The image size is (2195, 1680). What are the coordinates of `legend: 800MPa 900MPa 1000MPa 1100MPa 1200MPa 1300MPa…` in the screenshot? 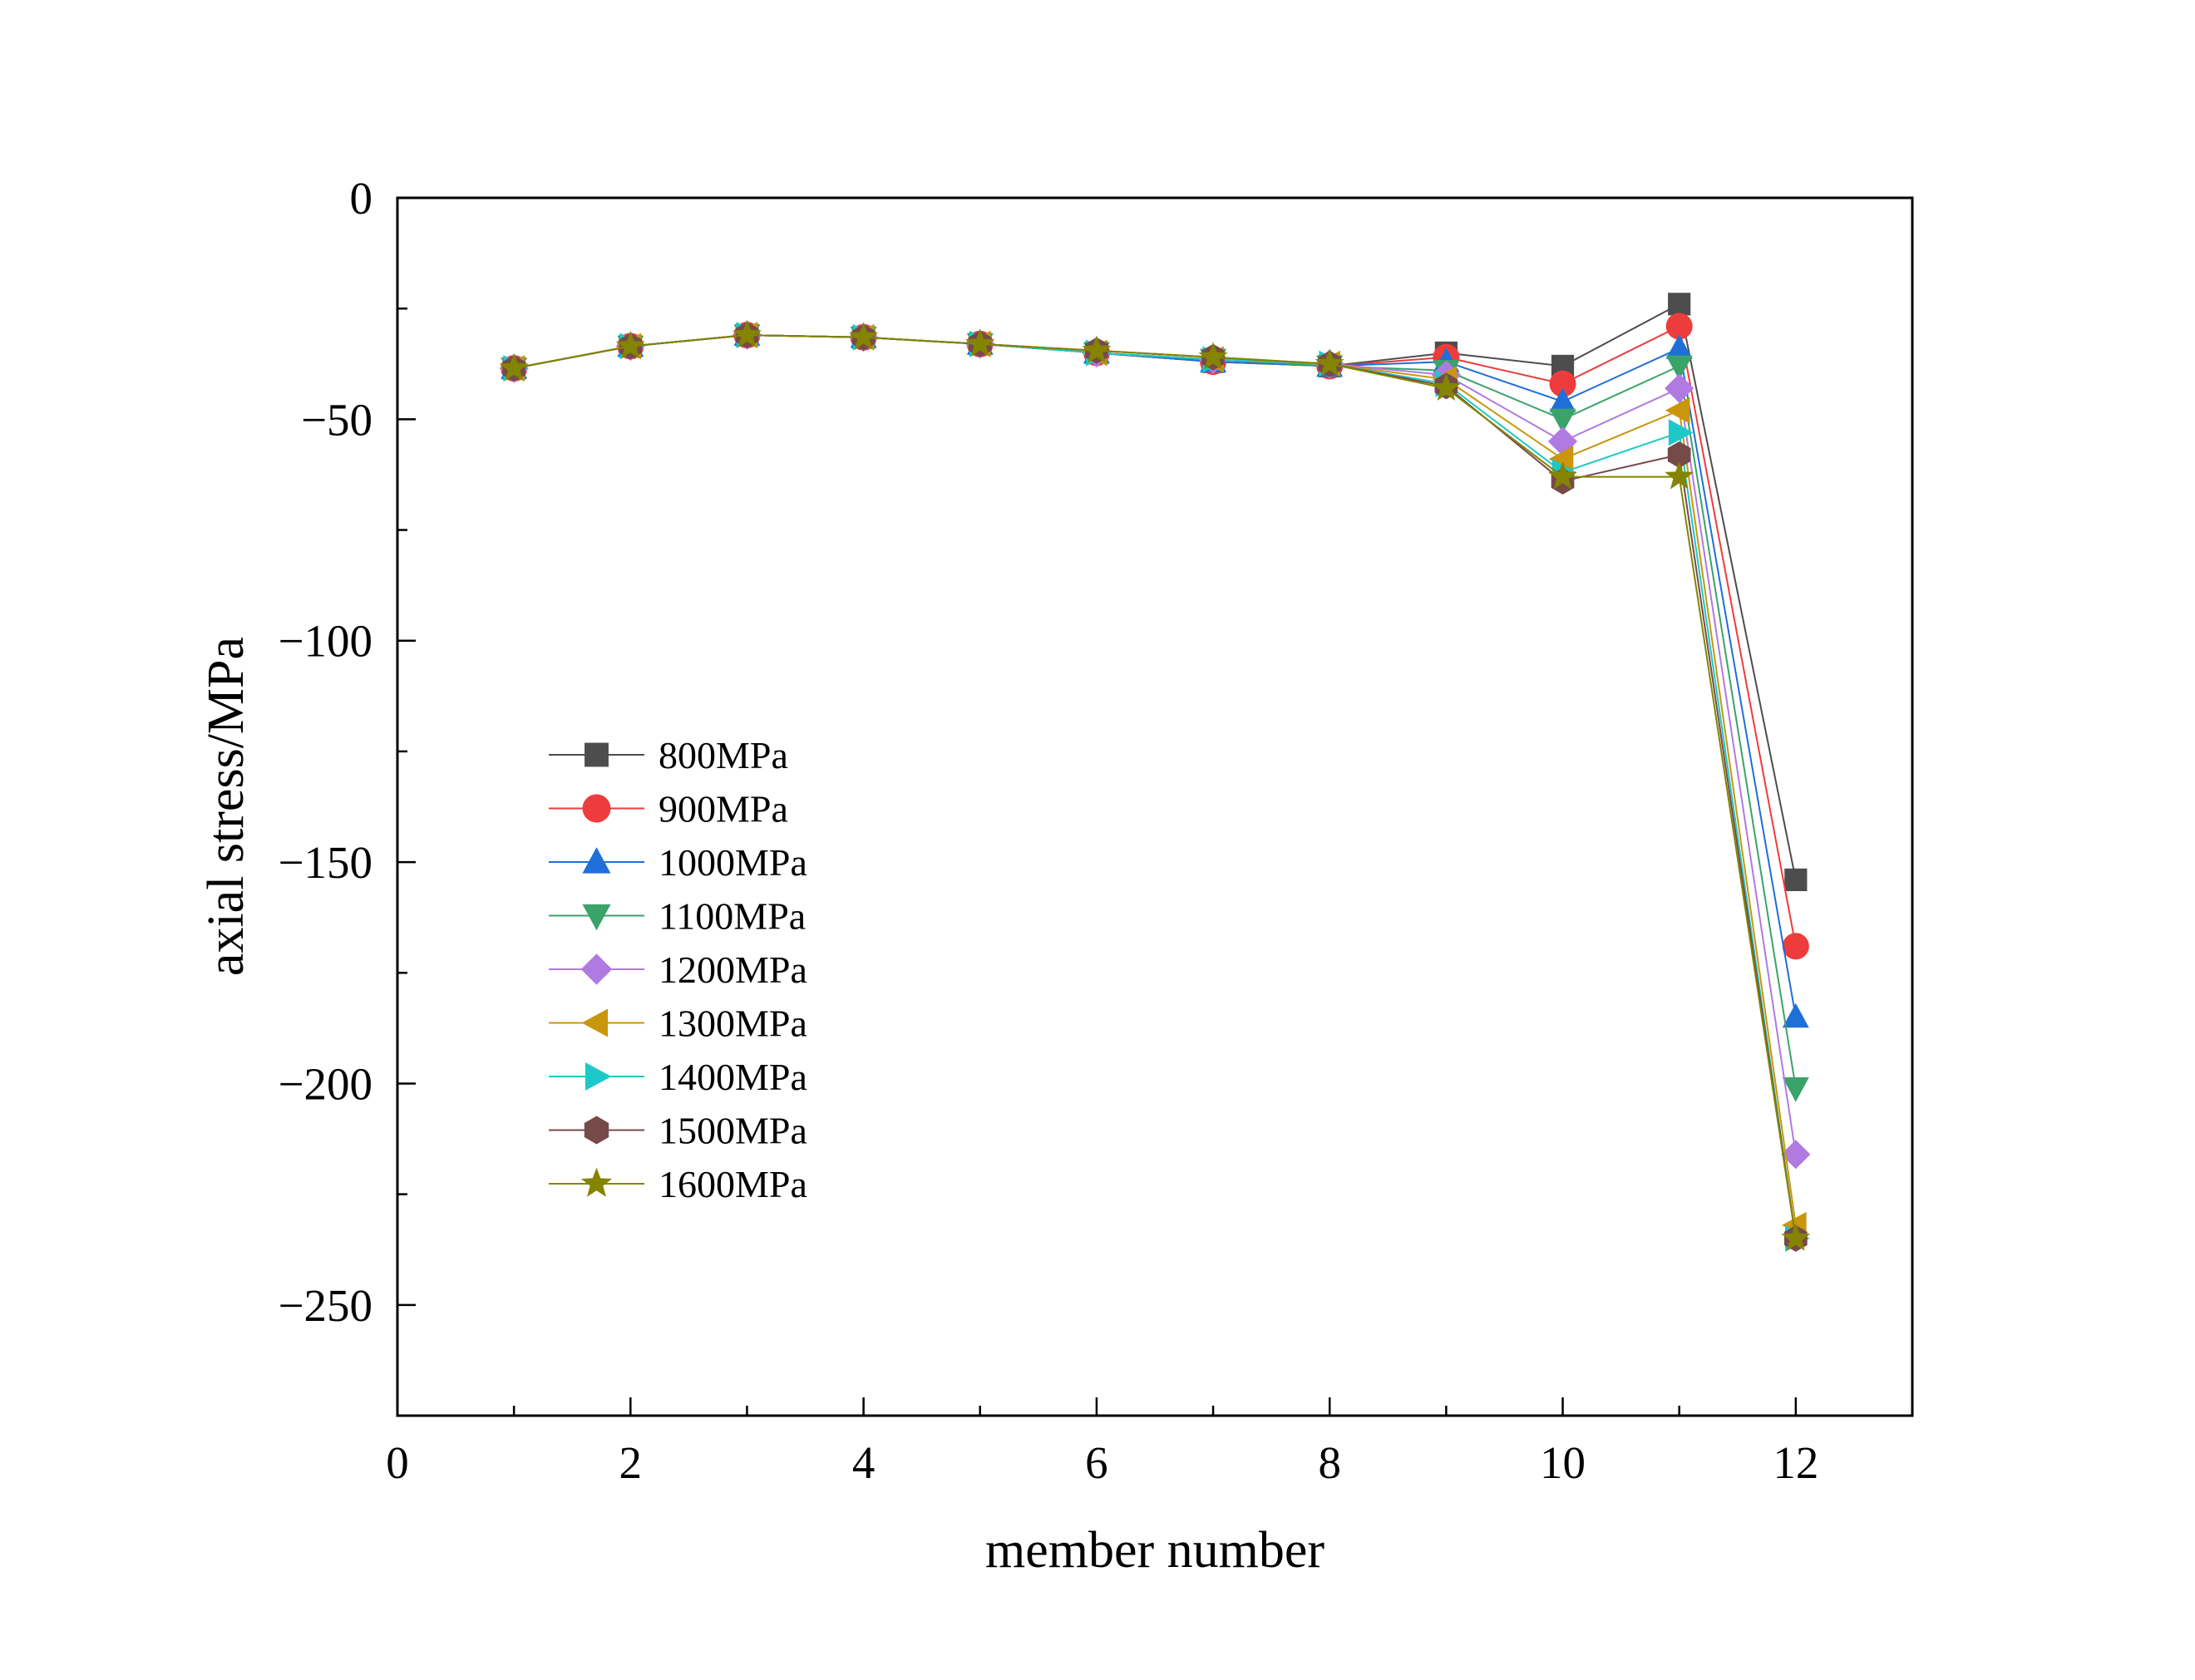 It's located at (678, 969).